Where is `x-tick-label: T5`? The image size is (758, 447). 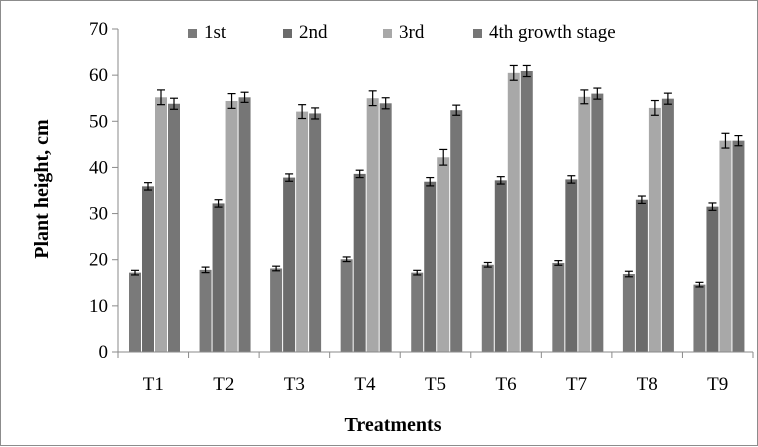 x-tick-label: T5 is located at coordinates (435, 384).